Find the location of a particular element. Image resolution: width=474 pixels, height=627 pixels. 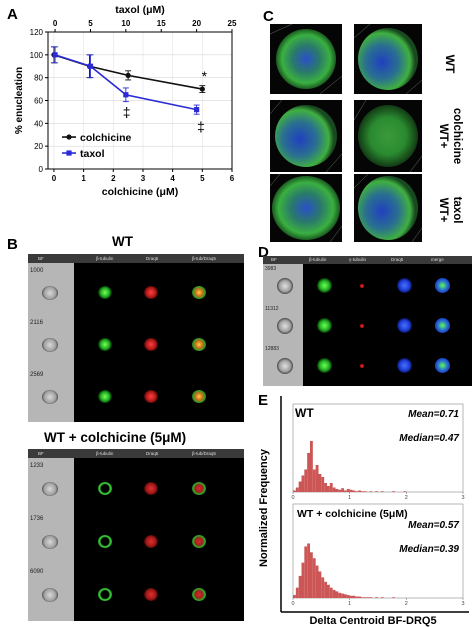

b-title-wt: WT is located at coordinates (122, 241).